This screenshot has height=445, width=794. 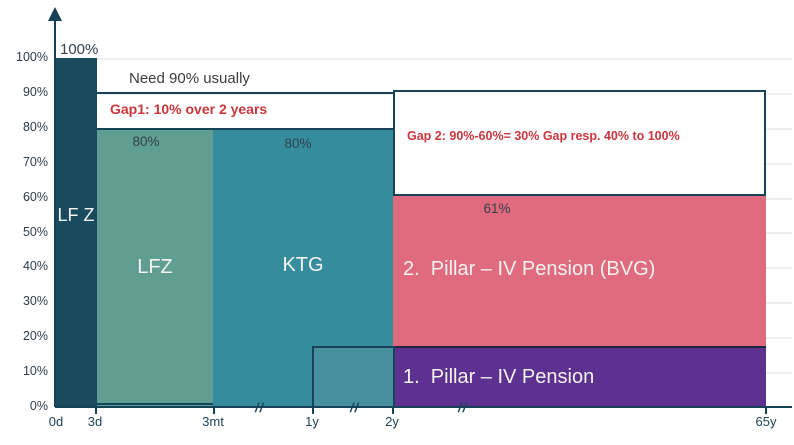 I want to click on x-tick-65y, so click(x=766, y=410).